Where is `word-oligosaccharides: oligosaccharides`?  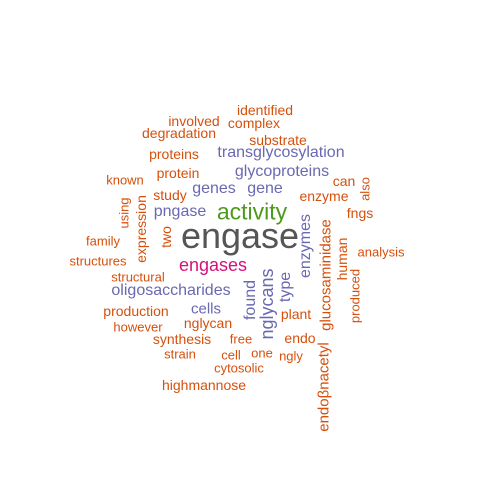 word-oligosaccharides: oligosaccharides is located at coordinates (171, 290).